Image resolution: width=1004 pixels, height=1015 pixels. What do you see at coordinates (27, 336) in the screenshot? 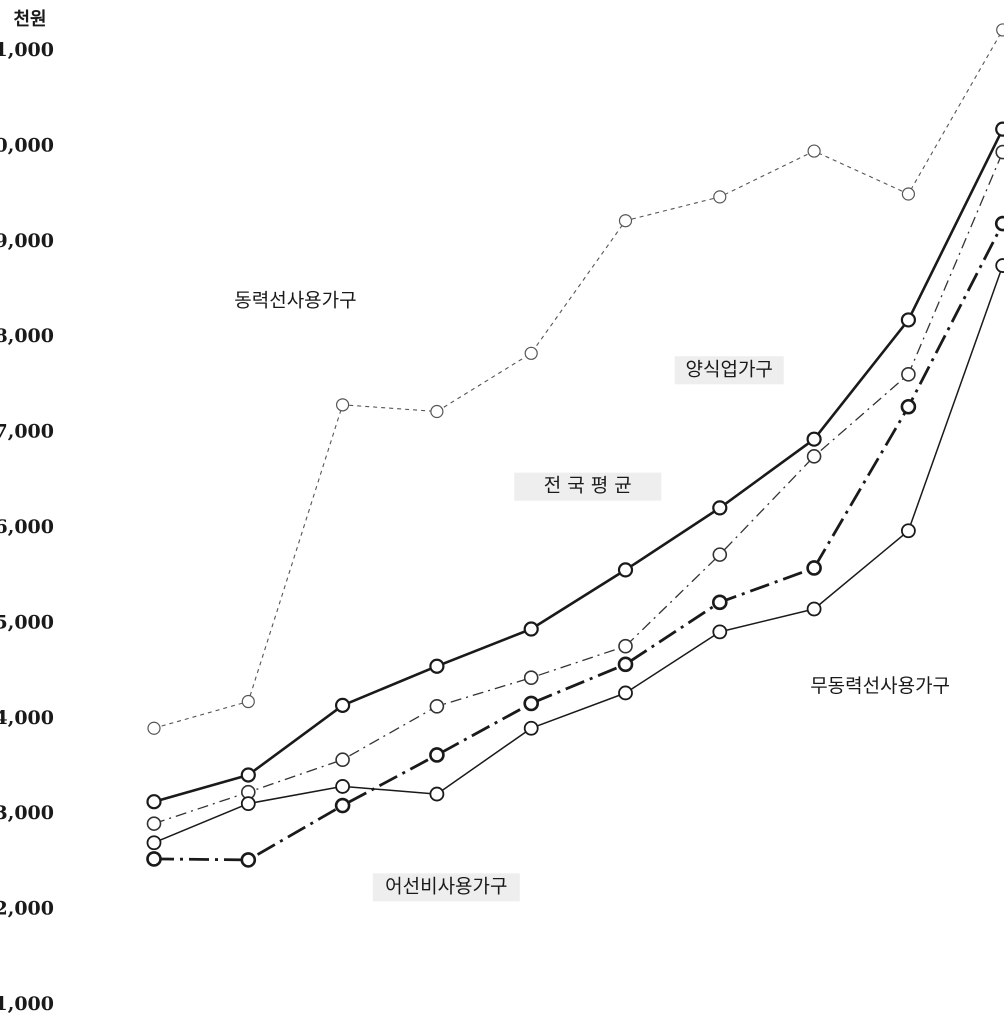
I see `y-tick-label: 8,000` at bounding box center [27, 336].